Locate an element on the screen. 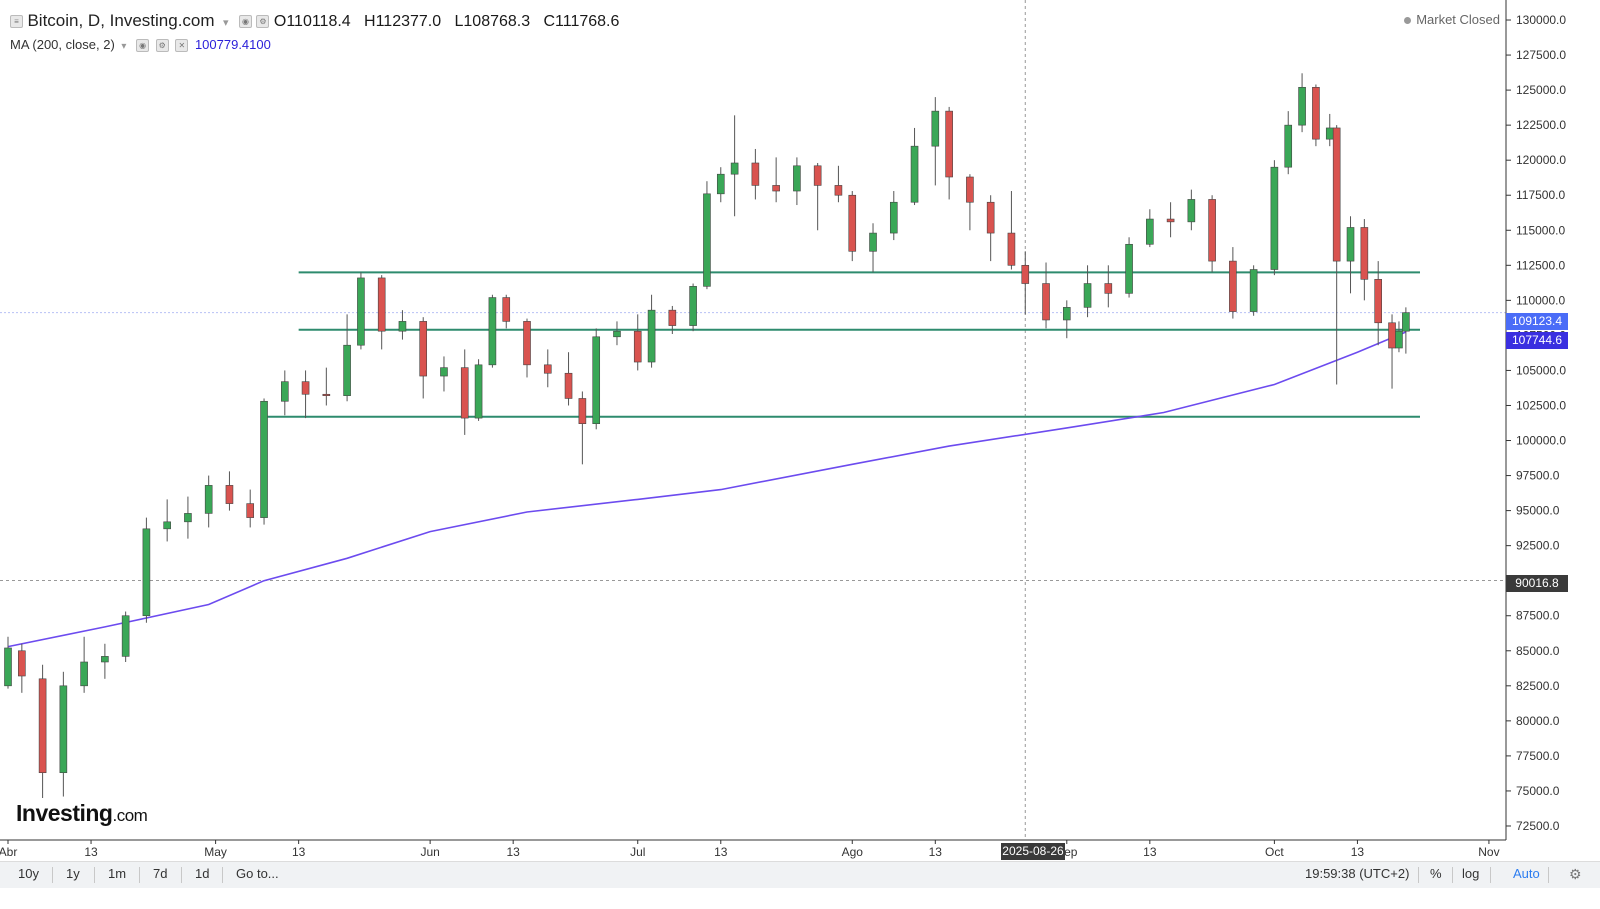 The height and width of the screenshot is (909, 1600). x-tick-label: Abr is located at coordinates (8, 852).